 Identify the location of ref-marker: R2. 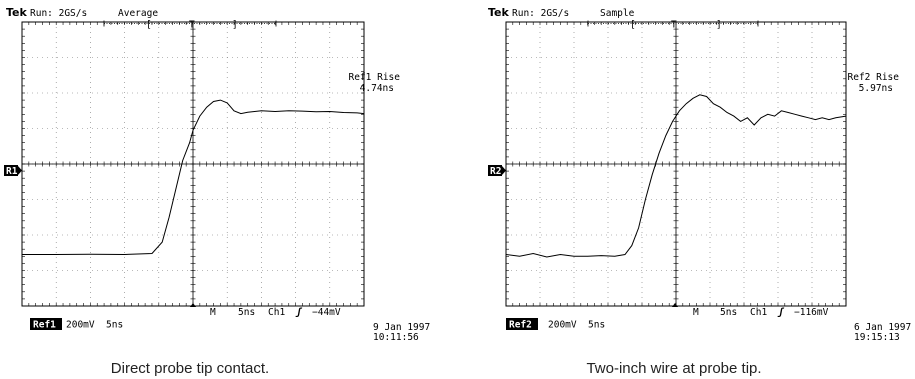
(497, 171).